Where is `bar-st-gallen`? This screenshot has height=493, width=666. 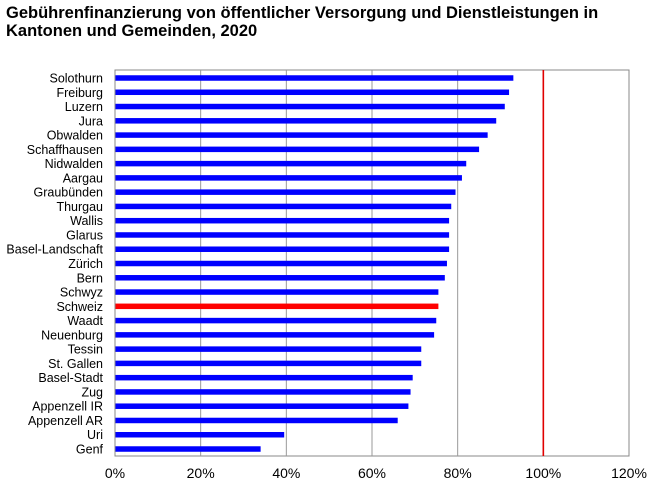
bar-st-gallen is located at coordinates (268, 363).